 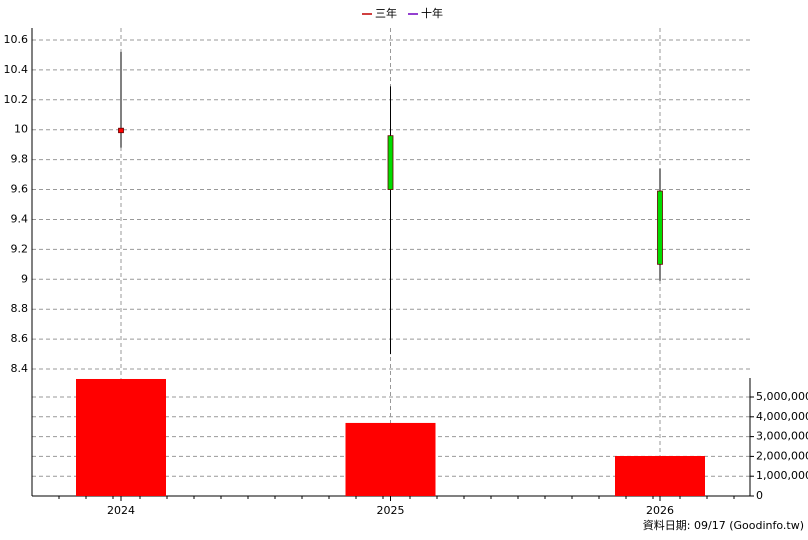 I want to click on legend-label: 三年, so click(x=386, y=13).